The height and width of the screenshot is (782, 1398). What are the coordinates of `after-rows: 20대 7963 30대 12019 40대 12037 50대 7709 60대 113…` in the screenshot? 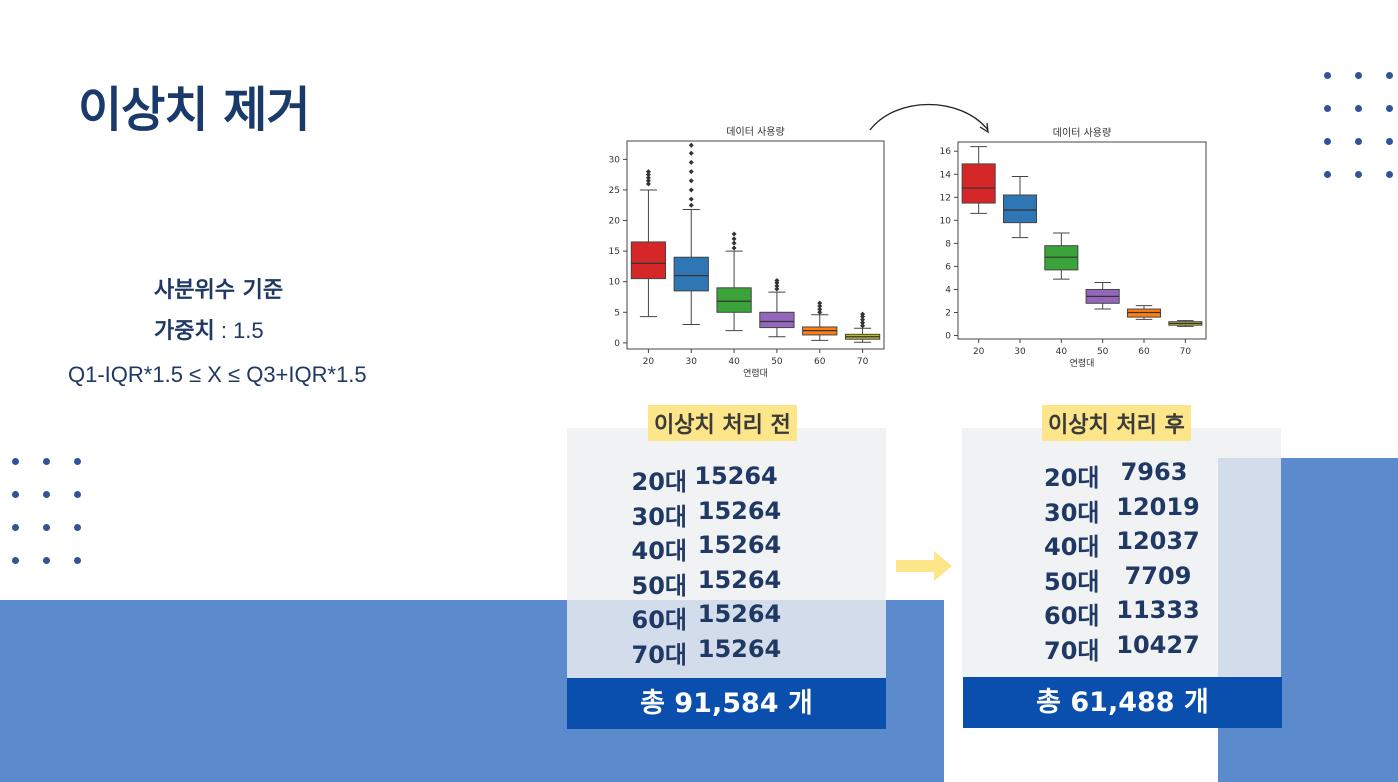 It's located at (1121, 561).